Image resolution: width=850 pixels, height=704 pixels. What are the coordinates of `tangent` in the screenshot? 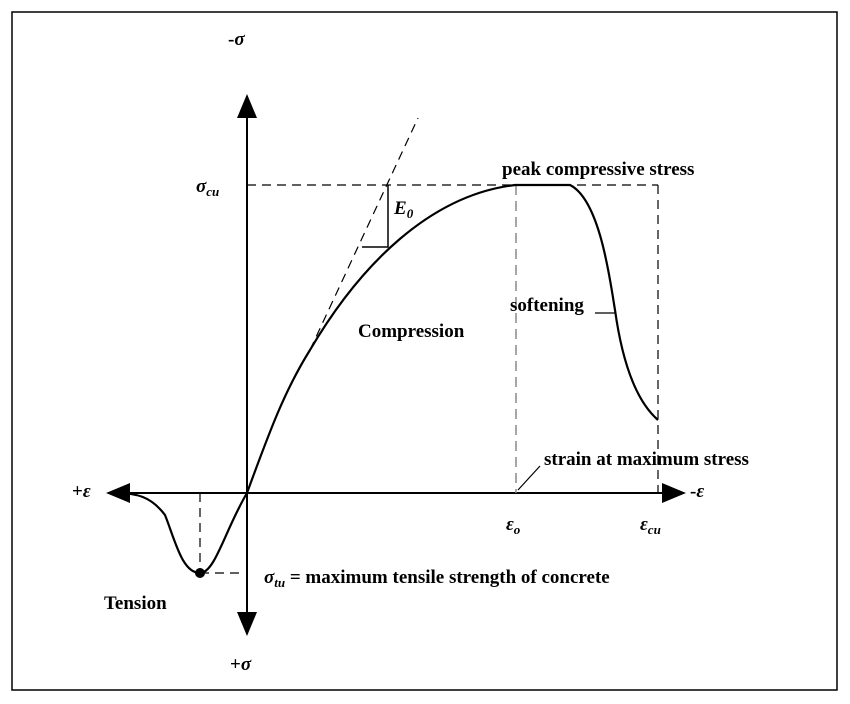 It's located at (364, 234).